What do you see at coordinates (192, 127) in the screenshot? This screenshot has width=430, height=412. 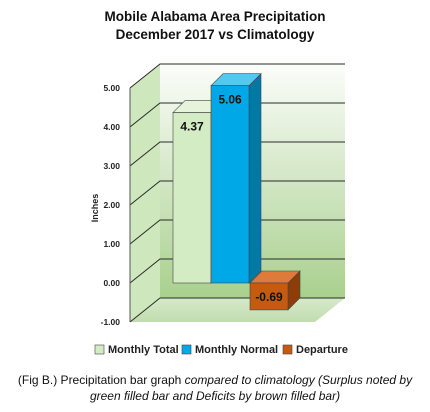 I see `data-label: 4.37` at bounding box center [192, 127].